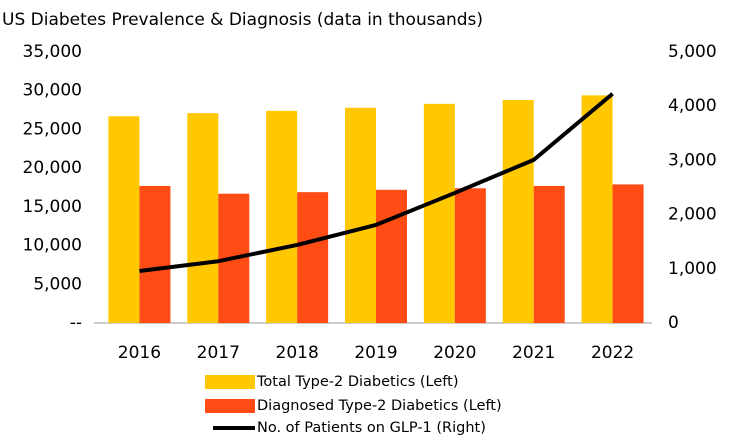  What do you see at coordinates (371, 428) in the screenshot?
I see `legend-label: No. of Patients on GLP-1 (Right)` at bounding box center [371, 428].